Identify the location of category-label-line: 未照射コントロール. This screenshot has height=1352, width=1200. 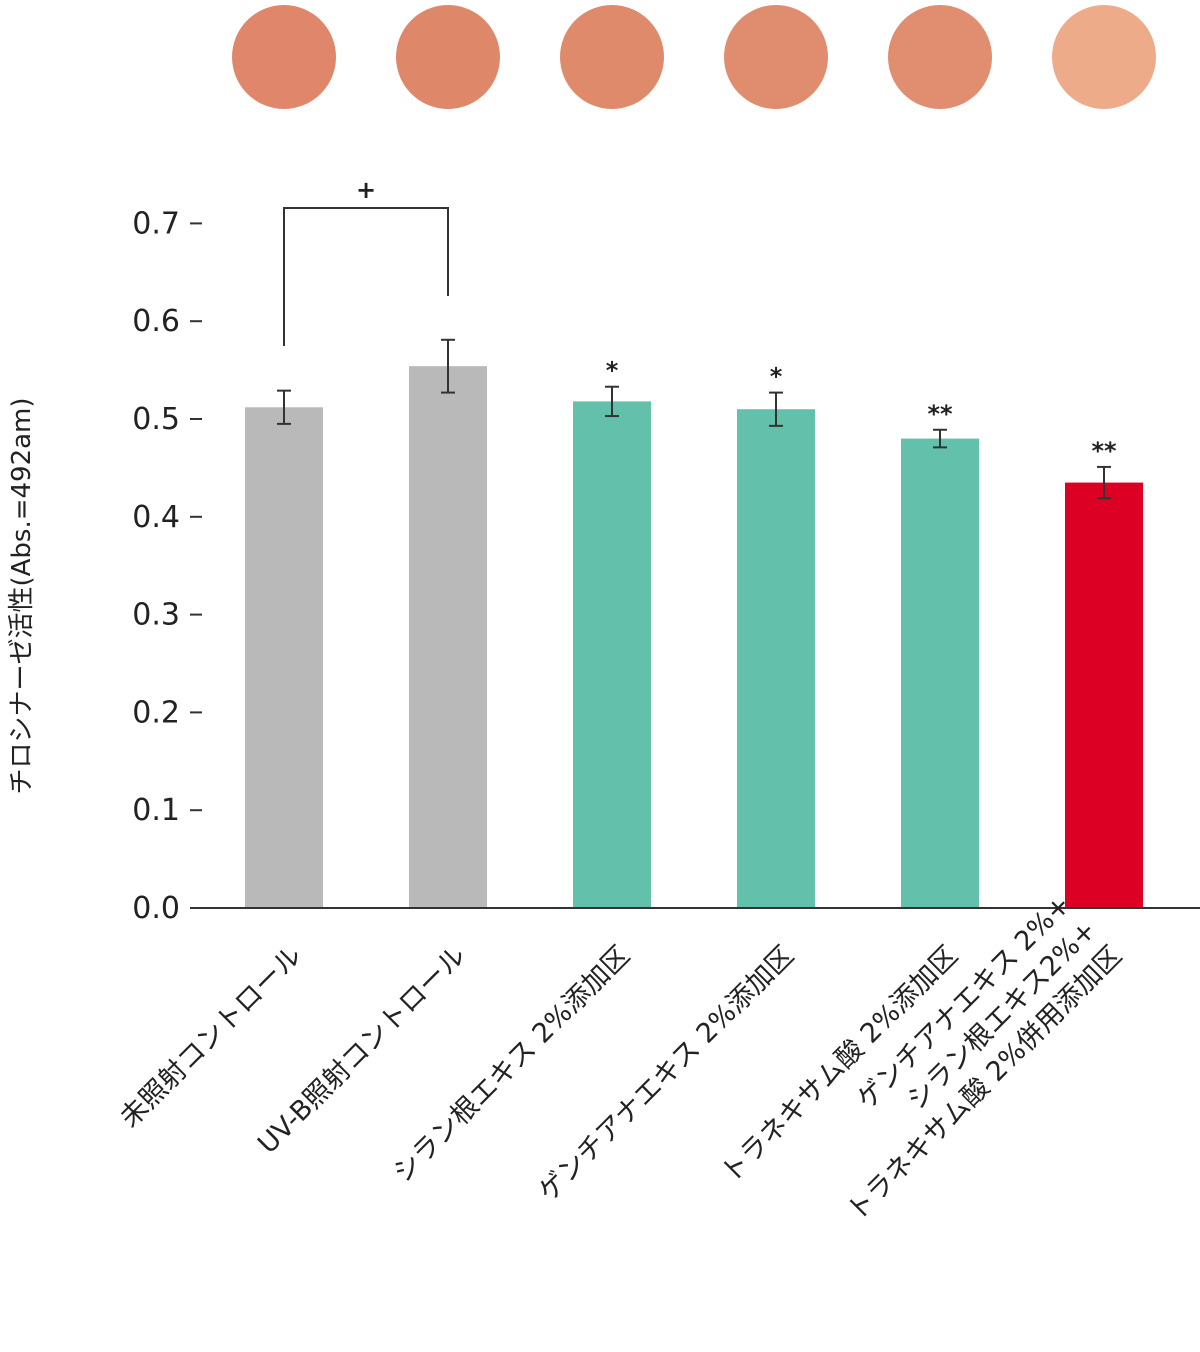
(211, 1037).